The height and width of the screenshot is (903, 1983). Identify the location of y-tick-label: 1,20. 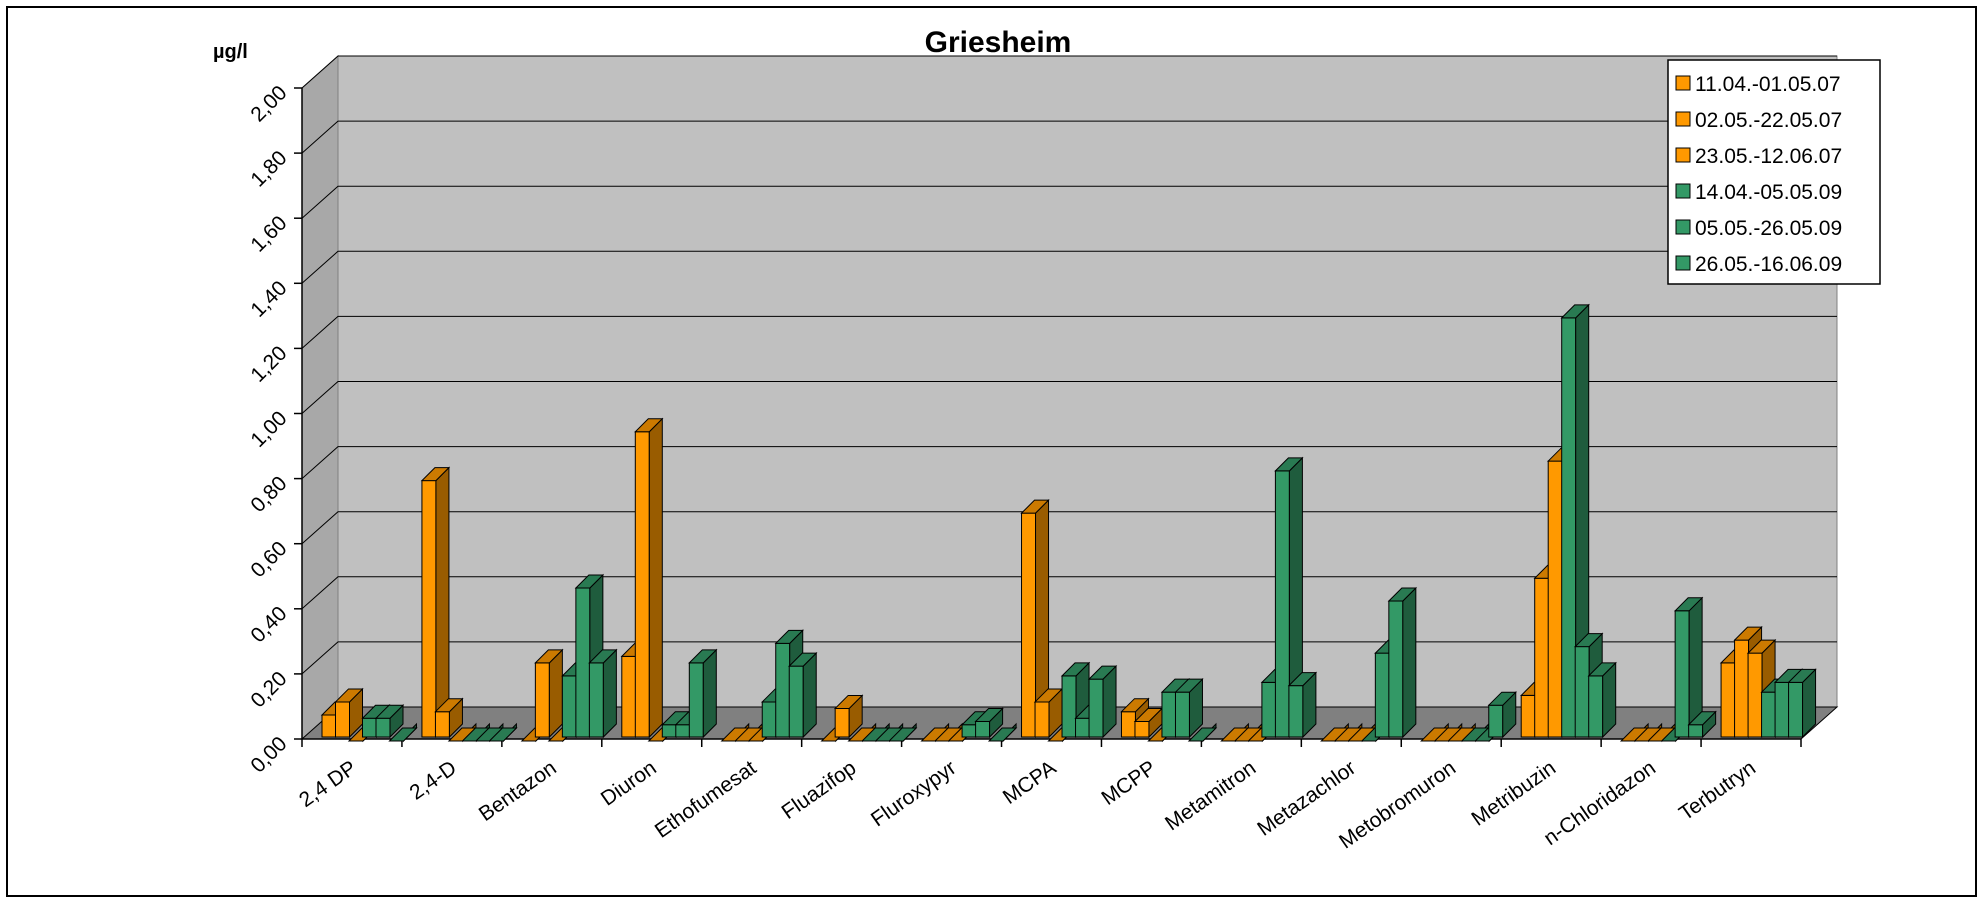
(268, 364).